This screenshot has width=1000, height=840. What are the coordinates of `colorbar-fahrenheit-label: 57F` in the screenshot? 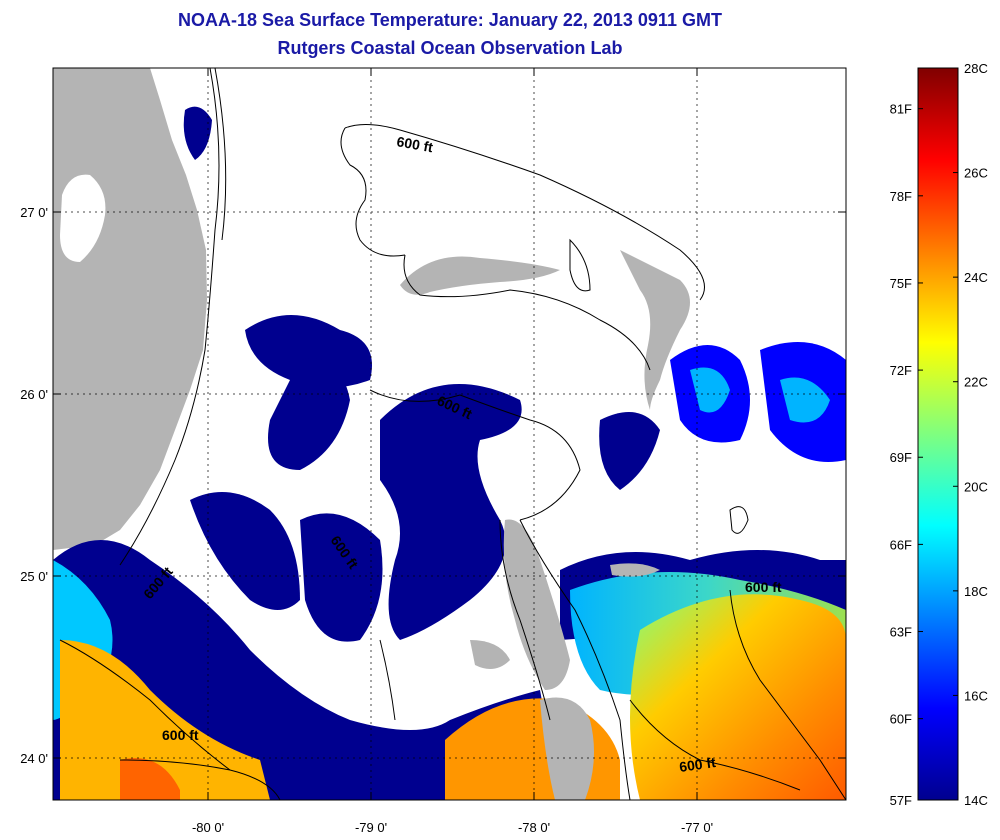 It's located at (901, 800).